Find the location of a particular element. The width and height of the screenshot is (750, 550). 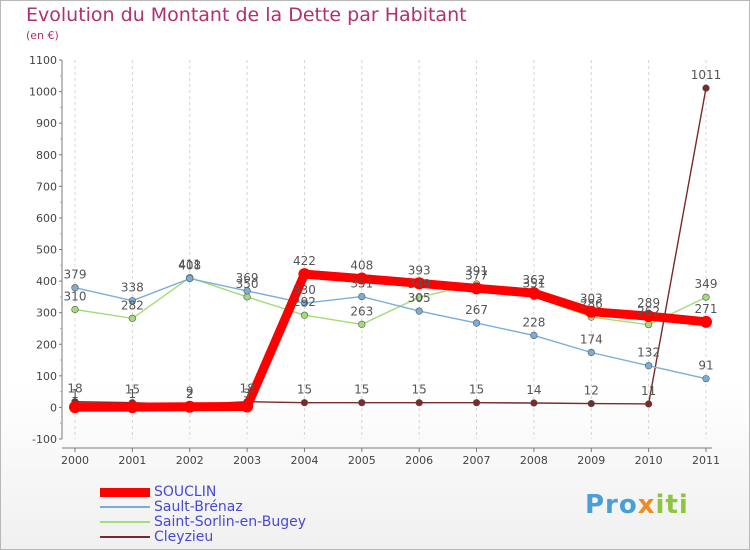

data-label: 350 is located at coordinates (247, 284).